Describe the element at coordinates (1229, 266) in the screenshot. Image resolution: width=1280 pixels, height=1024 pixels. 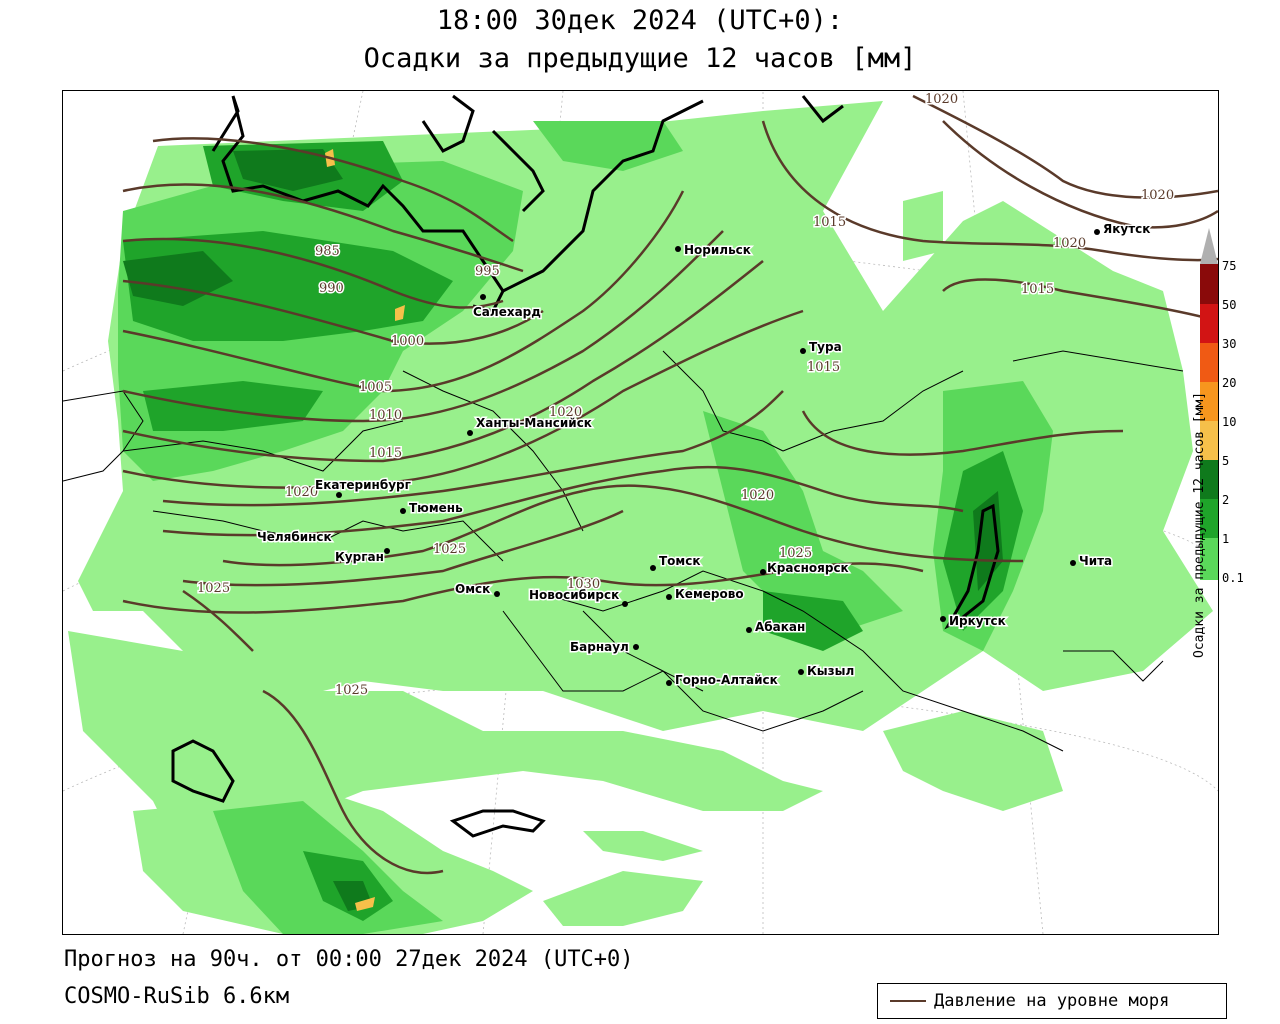
I see `colorbar-tick: 75` at that location.